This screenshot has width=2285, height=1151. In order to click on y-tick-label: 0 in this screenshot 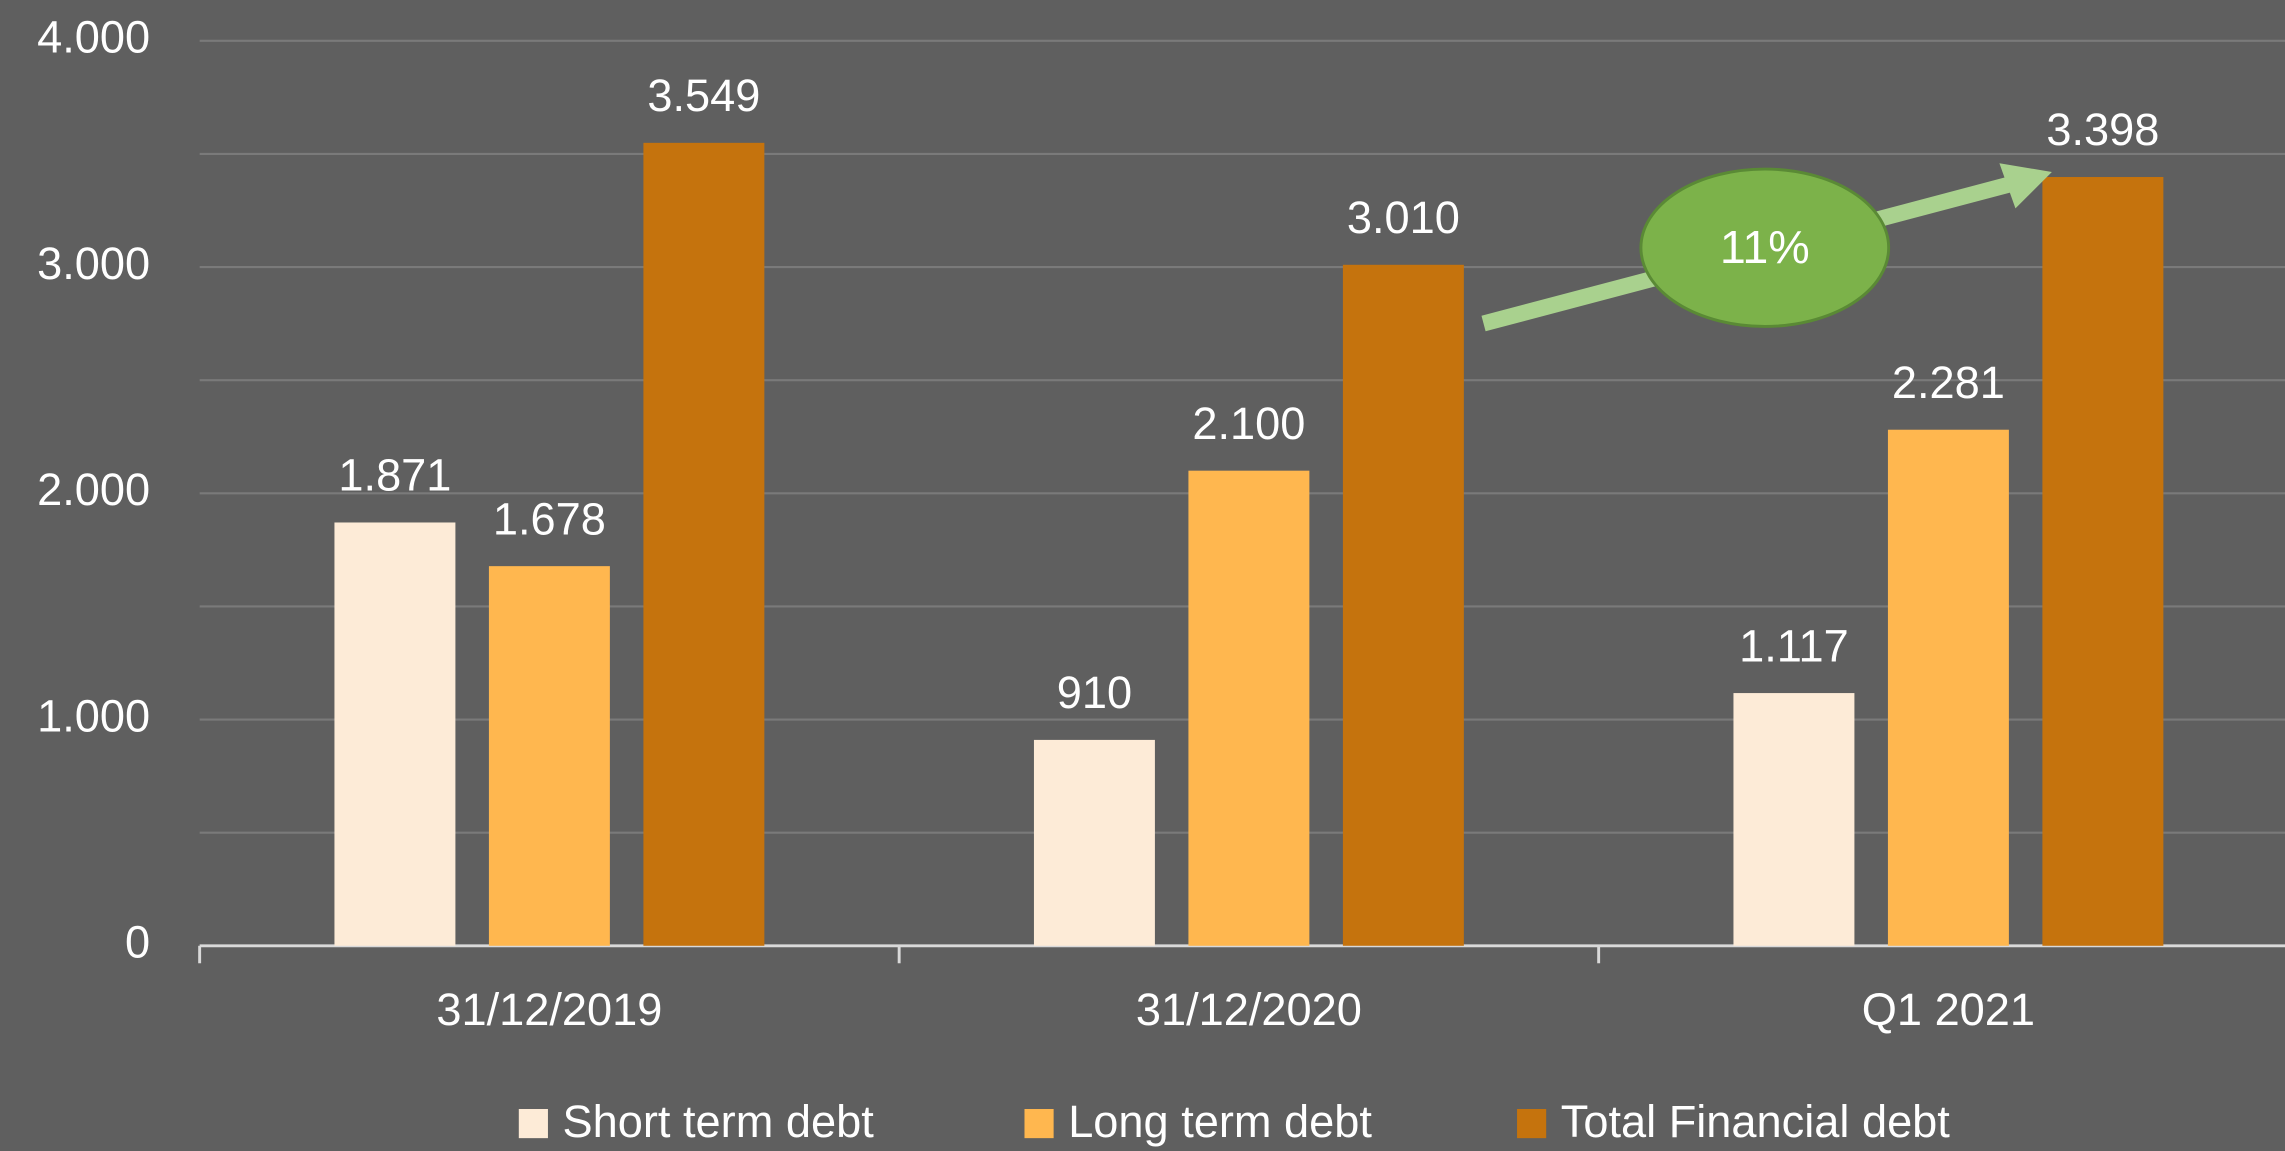, I will do `click(137, 942)`.